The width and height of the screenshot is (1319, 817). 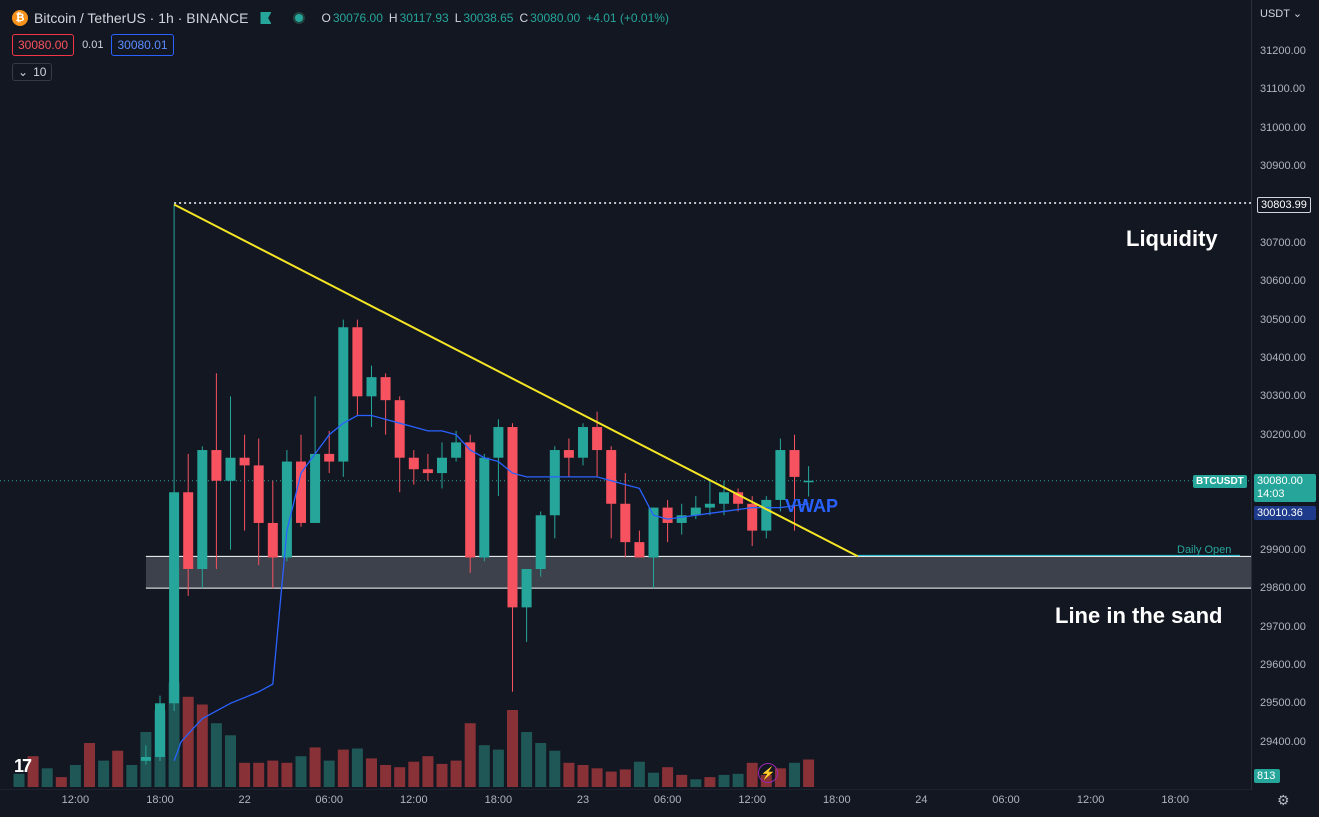 I want to click on lightning-icon: ⚡, so click(x=768, y=773).